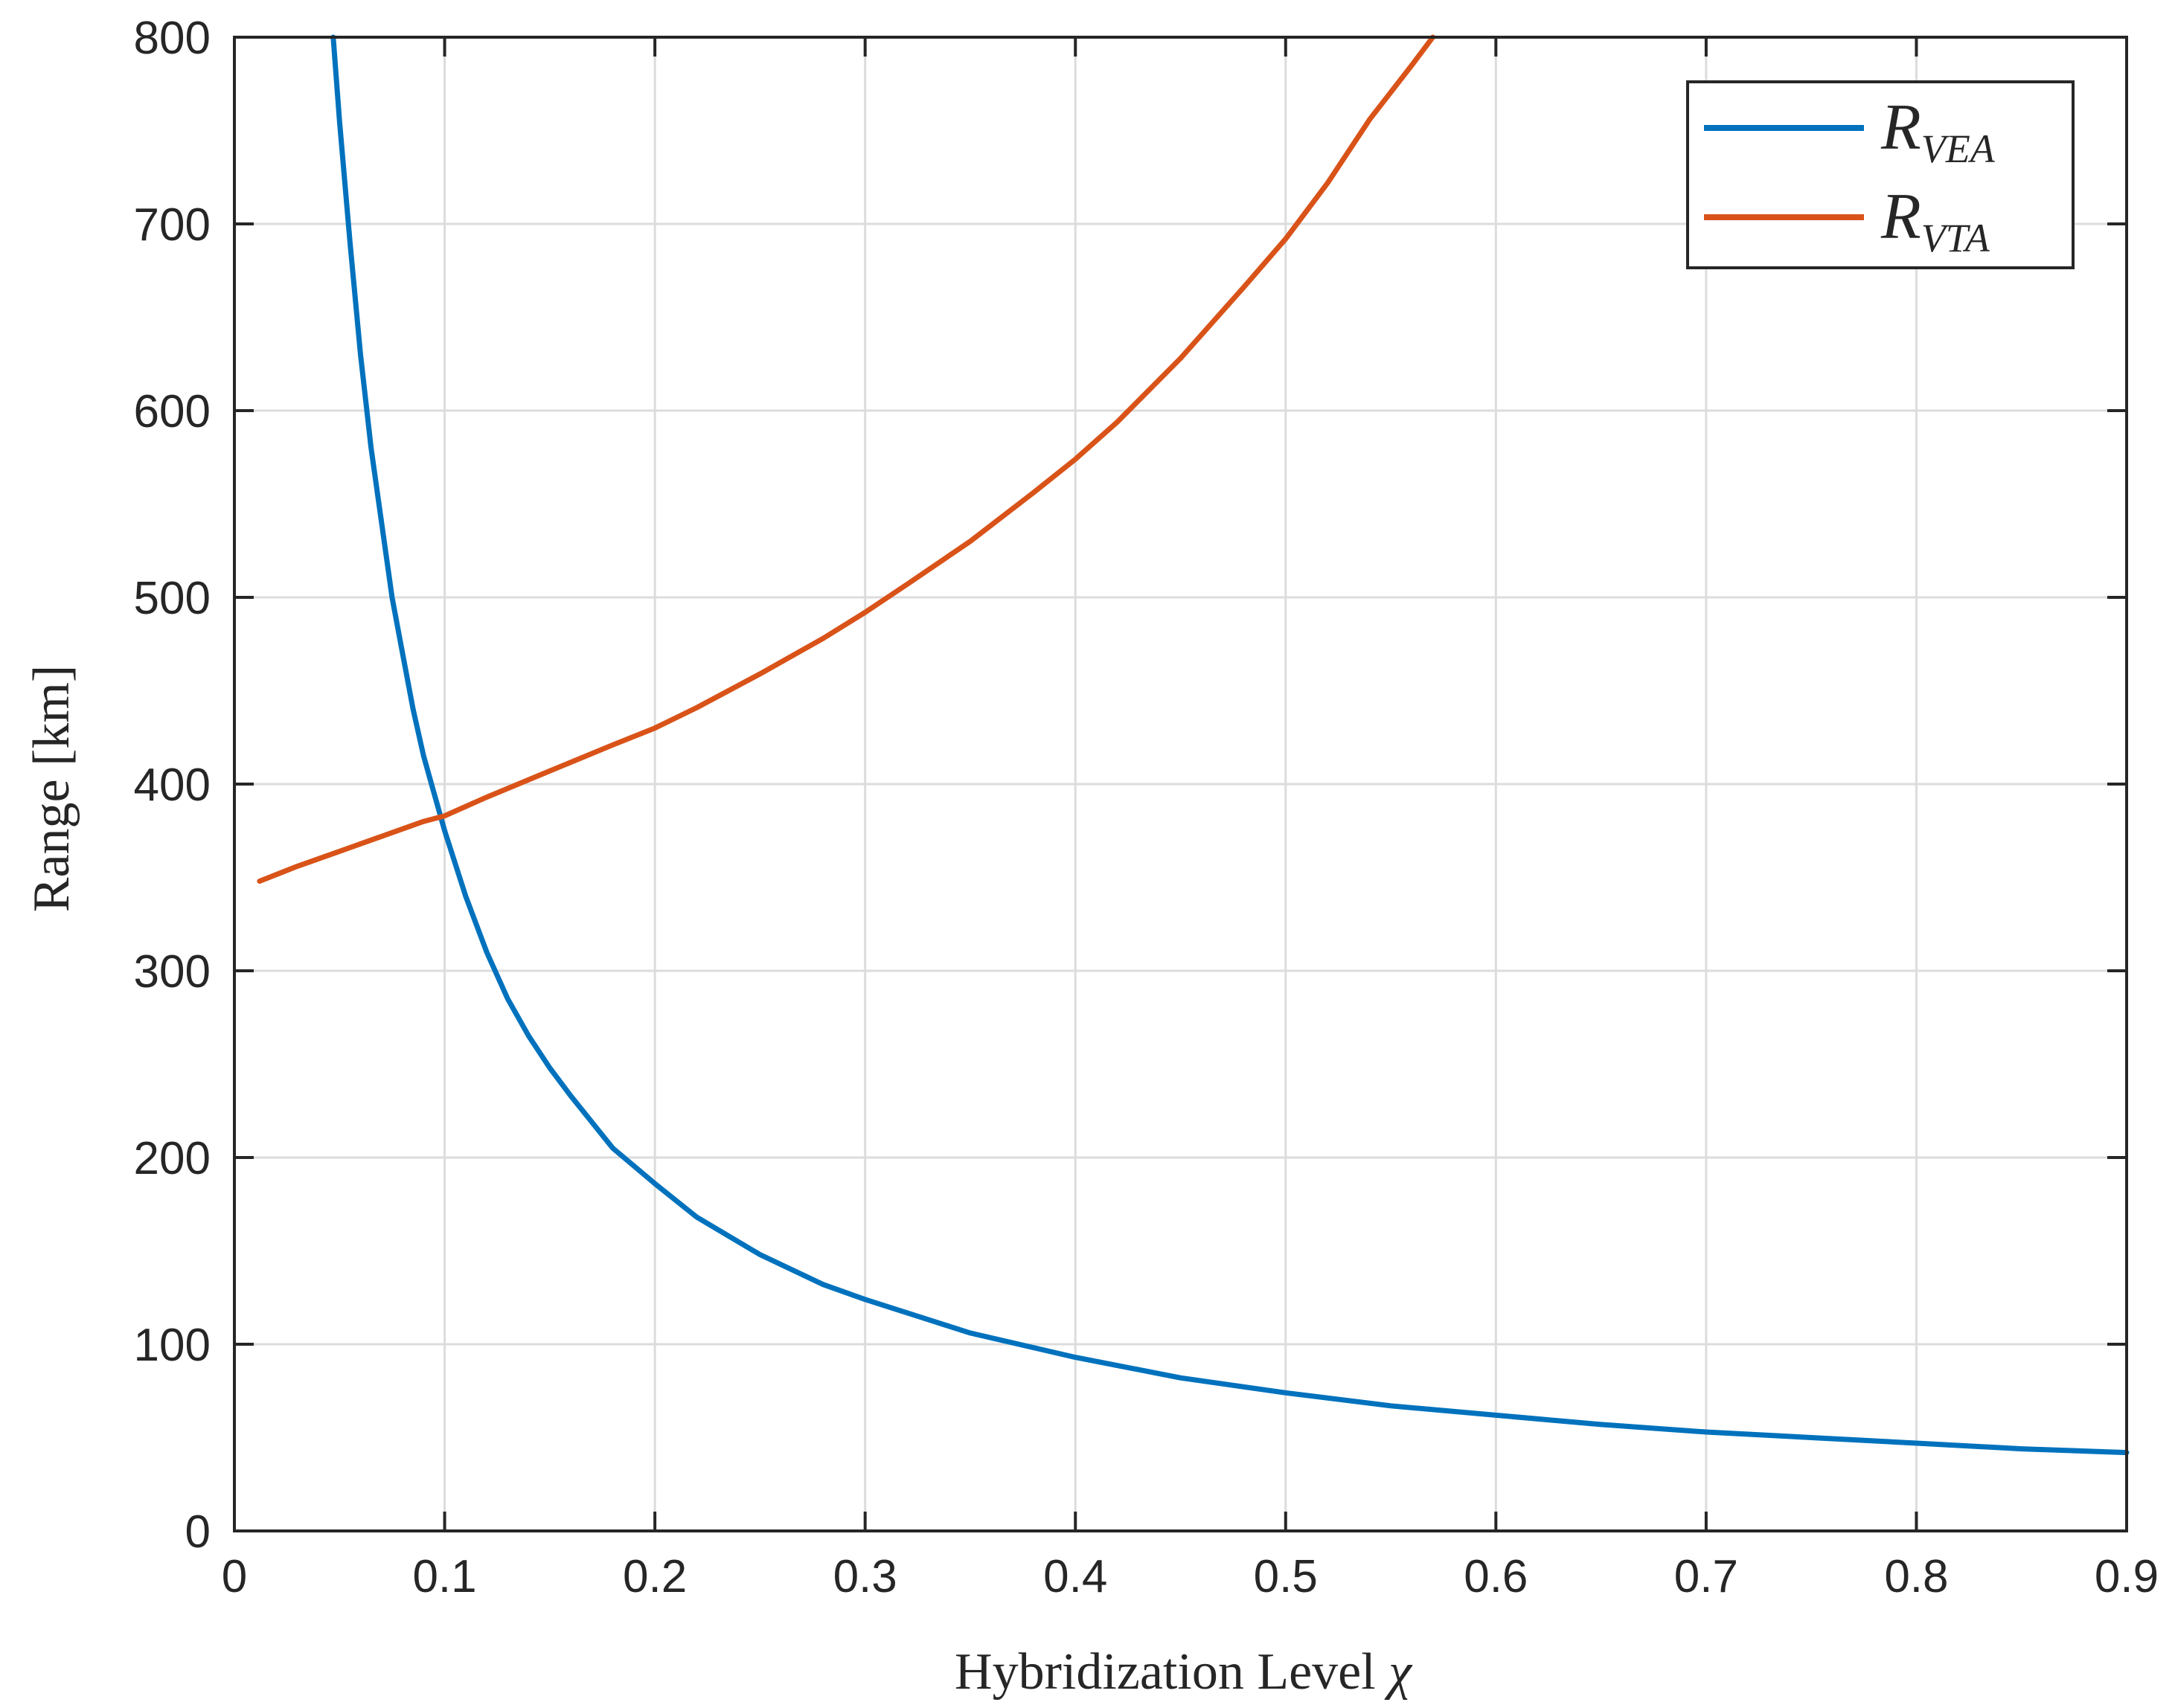 The image size is (2175, 1708). I want to click on x-tick-label: 0.2, so click(655, 1576).